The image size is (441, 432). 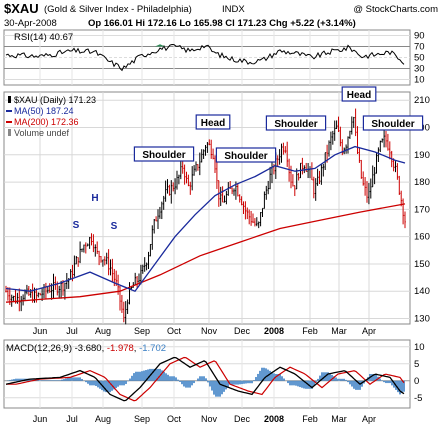 What do you see at coordinates (142, 419) in the screenshot?
I see `bottom-month-label: Sep` at bounding box center [142, 419].